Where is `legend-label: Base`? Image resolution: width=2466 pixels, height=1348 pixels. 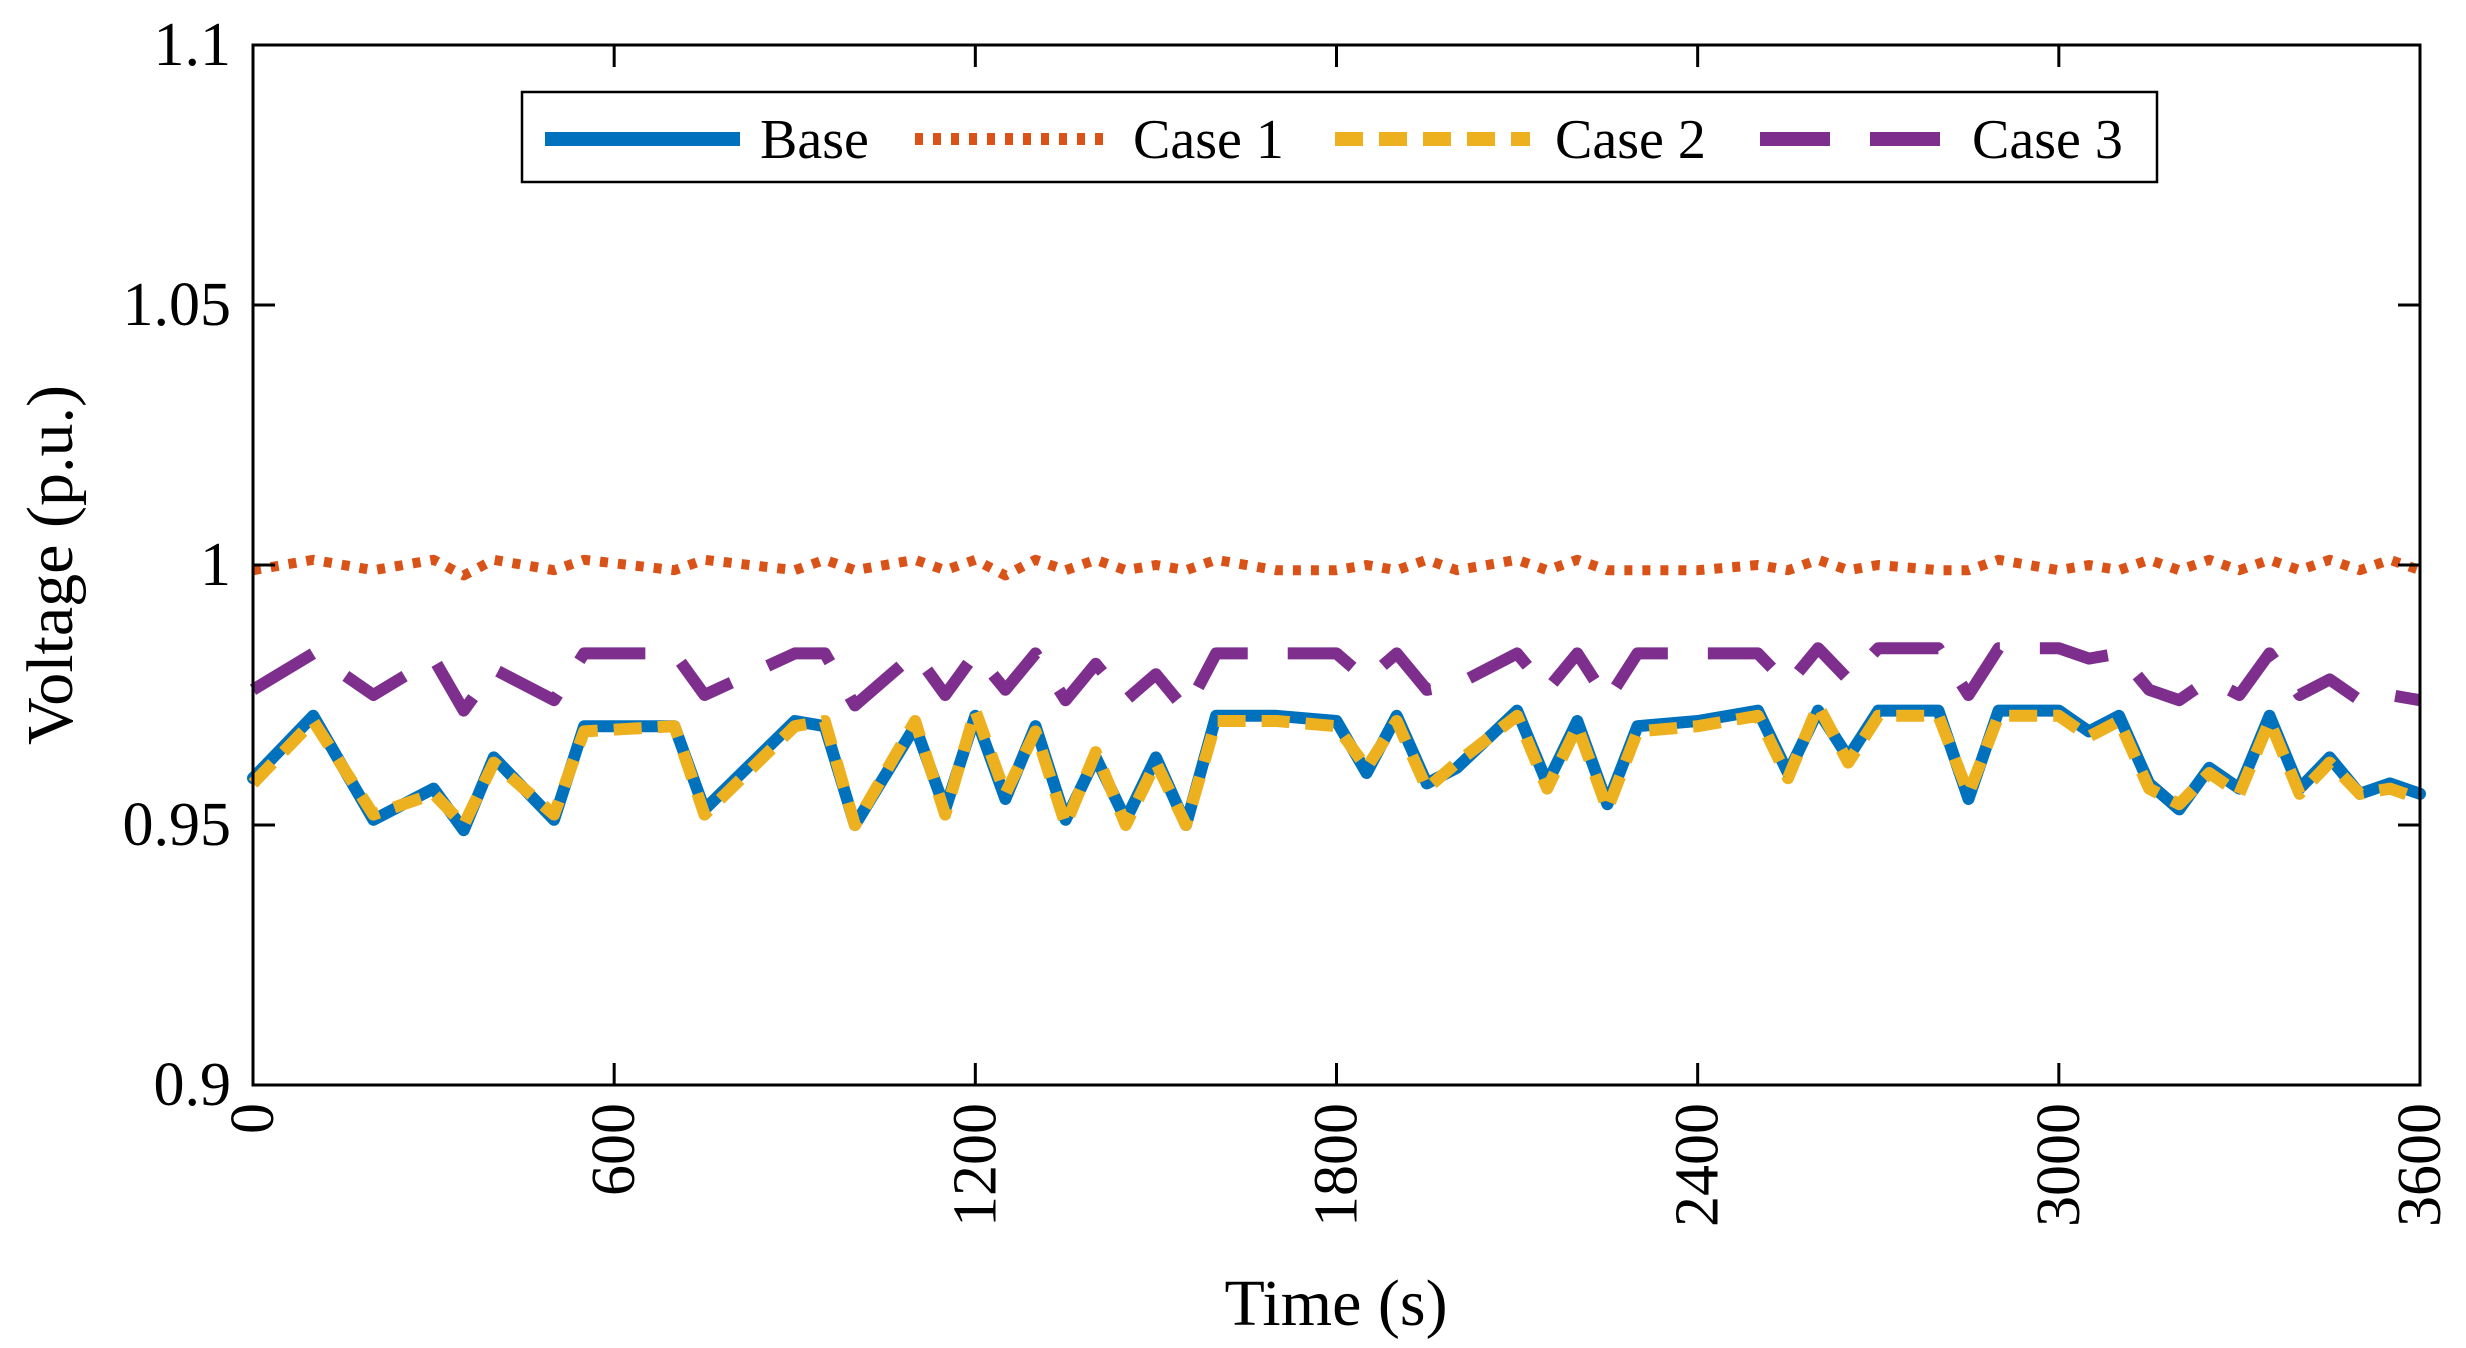
legend-label: Base is located at coordinates (814, 140).